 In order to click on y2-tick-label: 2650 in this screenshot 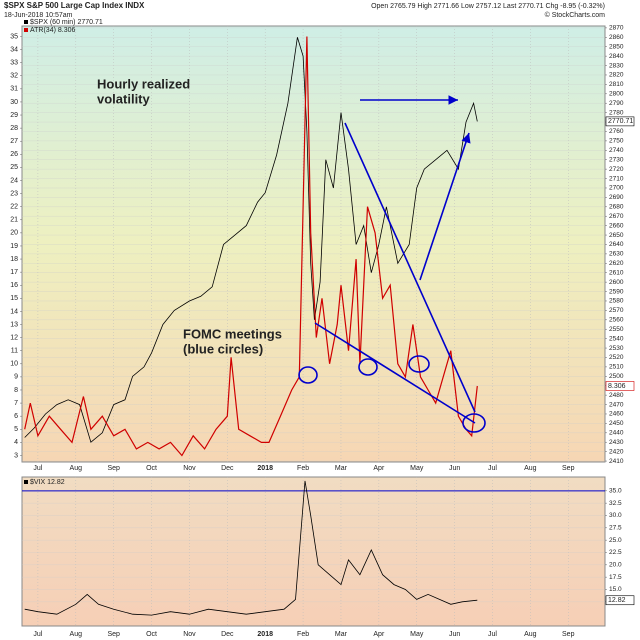, I will do `click(616, 235)`.